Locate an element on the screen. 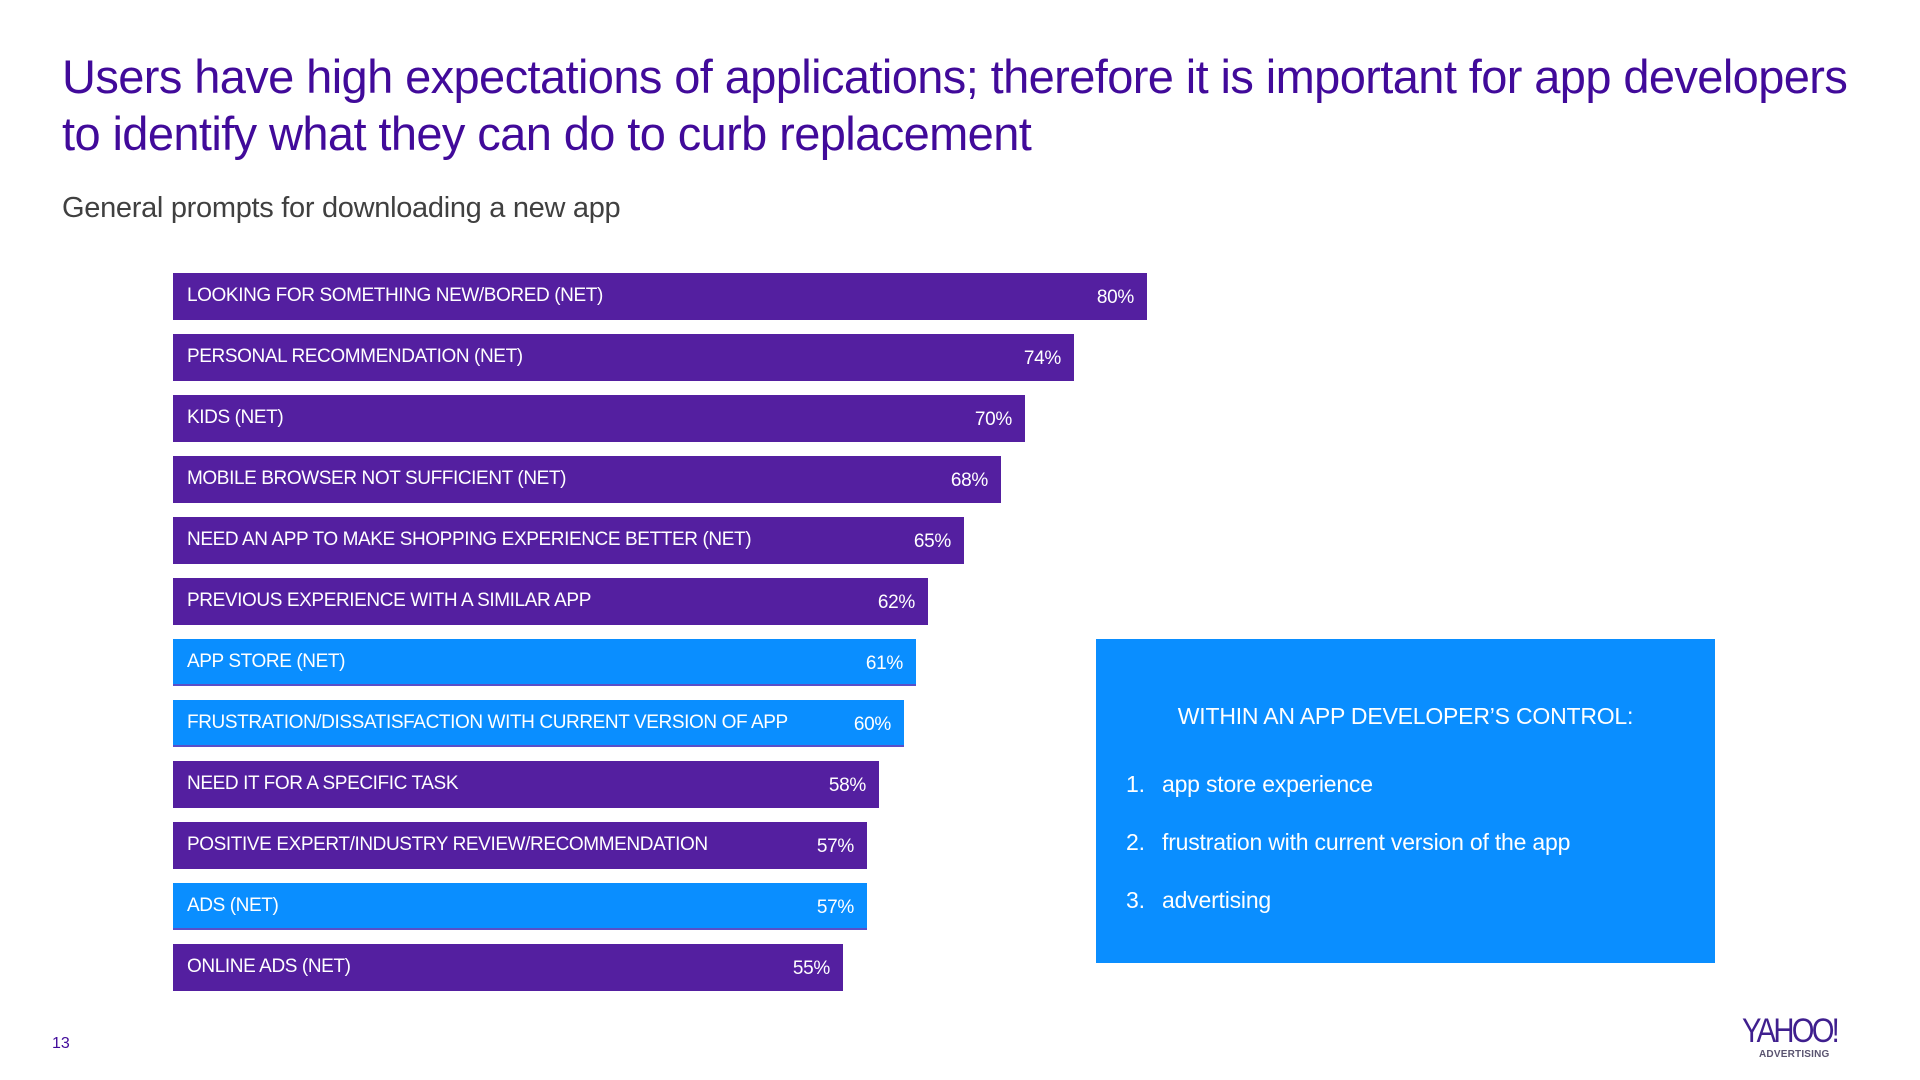 This screenshot has height=1080, width=1920. bar-value-label: 60% is located at coordinates (872, 724).